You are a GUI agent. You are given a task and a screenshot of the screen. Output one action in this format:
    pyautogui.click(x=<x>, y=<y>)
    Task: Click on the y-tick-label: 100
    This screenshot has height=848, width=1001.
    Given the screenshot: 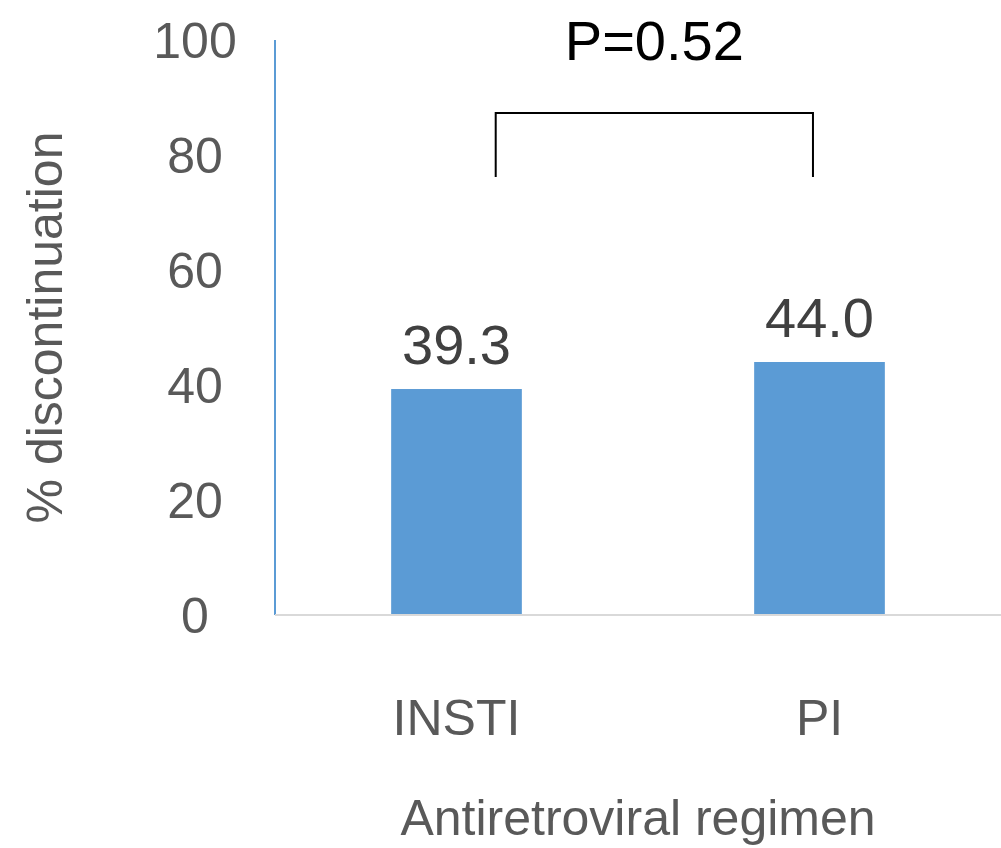 What is the action you would take?
    pyautogui.click(x=195, y=40)
    